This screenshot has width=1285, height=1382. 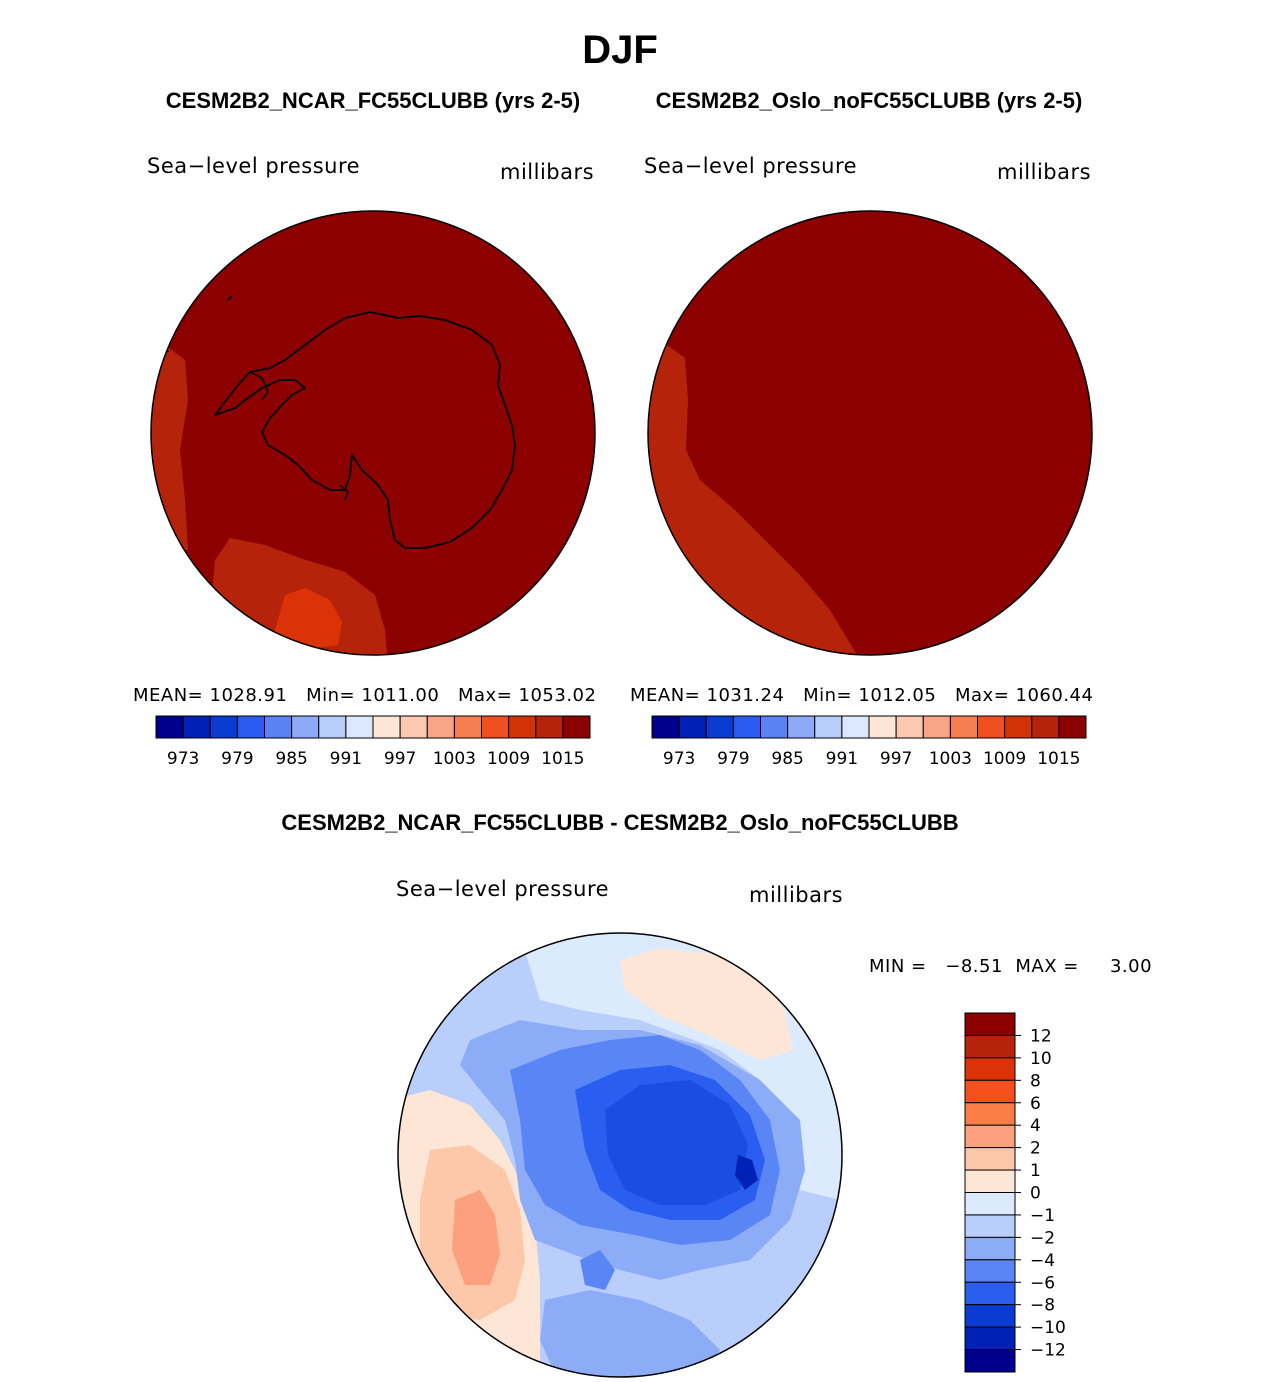 I want to click on right-polar-map, so click(x=870, y=433).